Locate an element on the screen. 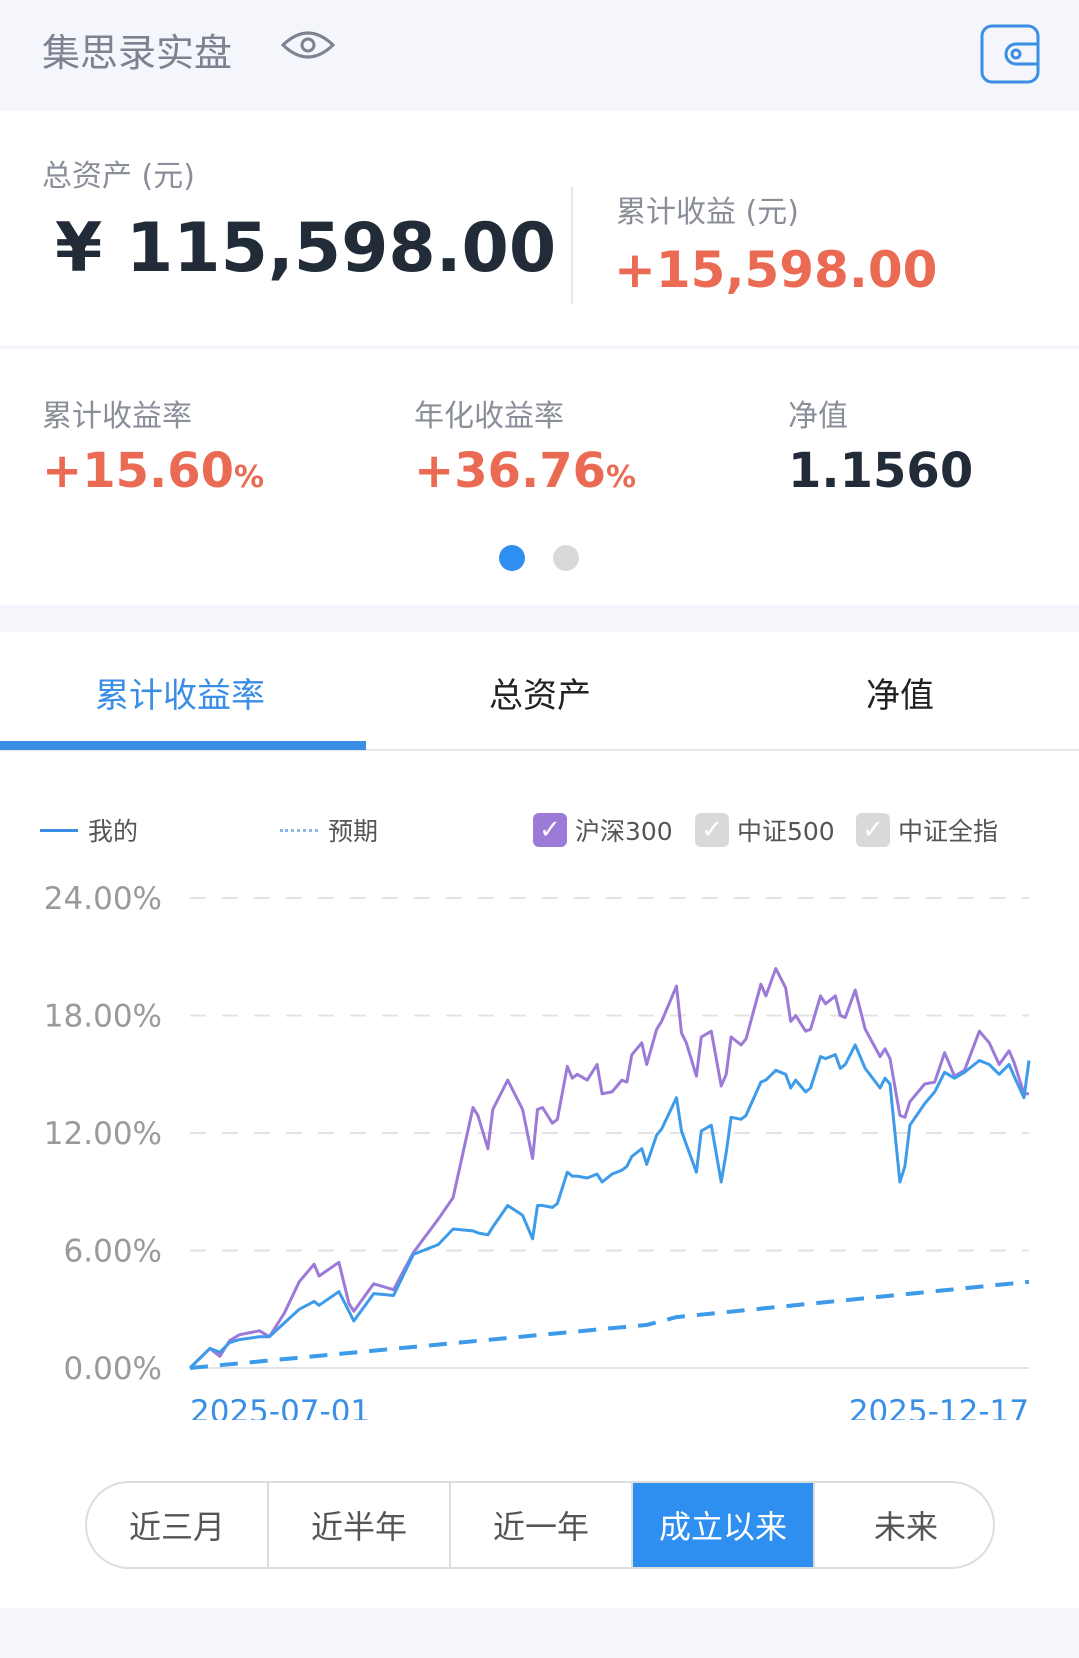  legend-hs300: ✓ 沪深300 is located at coordinates (603, 830).